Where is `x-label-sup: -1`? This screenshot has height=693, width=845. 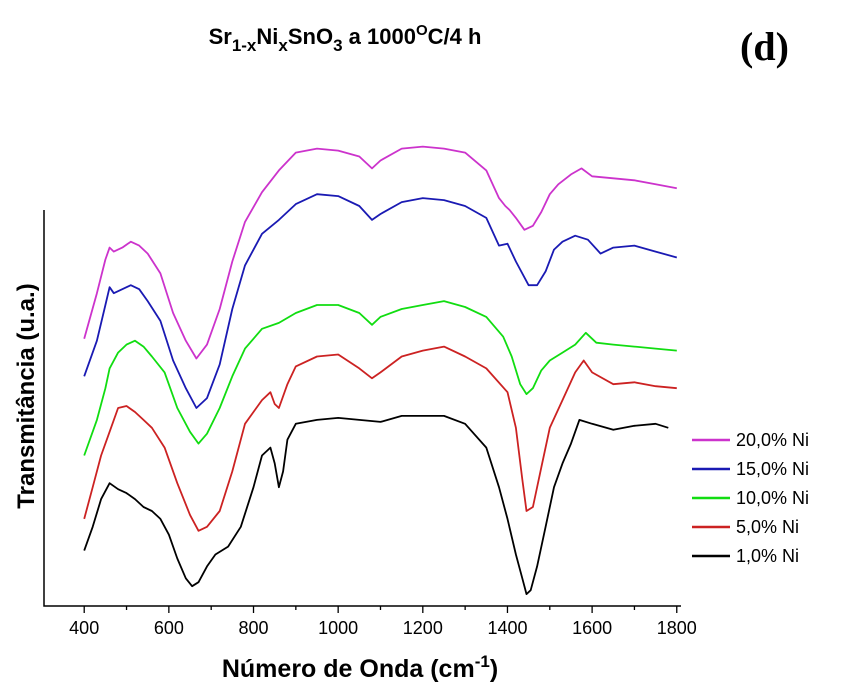 x-label-sup: -1 is located at coordinates (482, 661).